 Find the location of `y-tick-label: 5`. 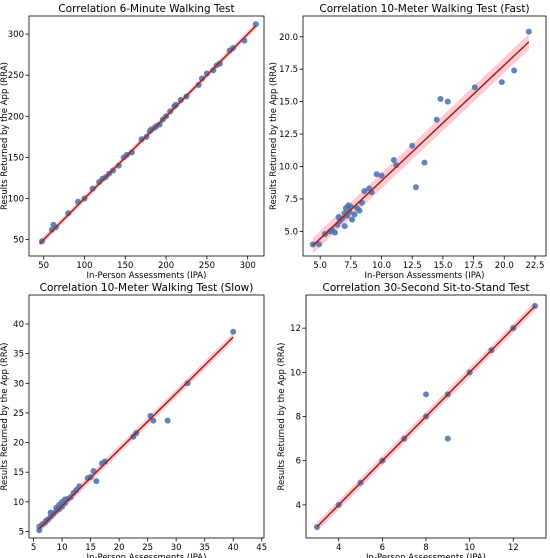

y-tick-label: 5 is located at coordinates (21, 532).